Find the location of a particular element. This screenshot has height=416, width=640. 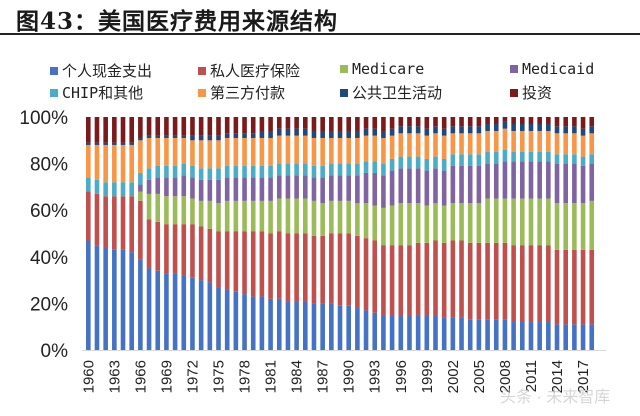

legend-label: 私人医疗保险 is located at coordinates (255, 71).